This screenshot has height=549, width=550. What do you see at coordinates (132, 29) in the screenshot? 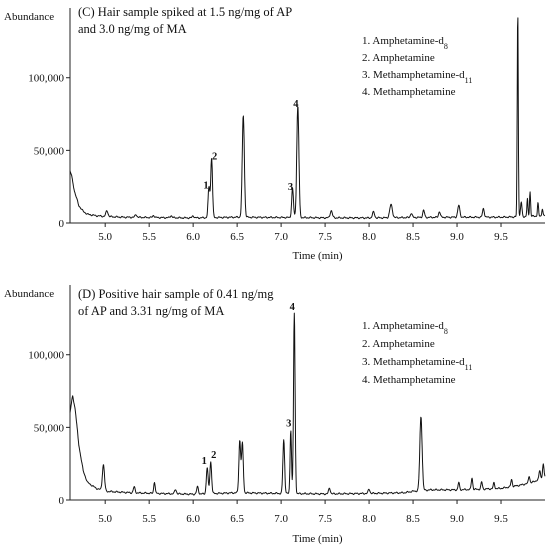
I see `panel-title-line: and 3.0 ng/mg of MA` at bounding box center [132, 29].